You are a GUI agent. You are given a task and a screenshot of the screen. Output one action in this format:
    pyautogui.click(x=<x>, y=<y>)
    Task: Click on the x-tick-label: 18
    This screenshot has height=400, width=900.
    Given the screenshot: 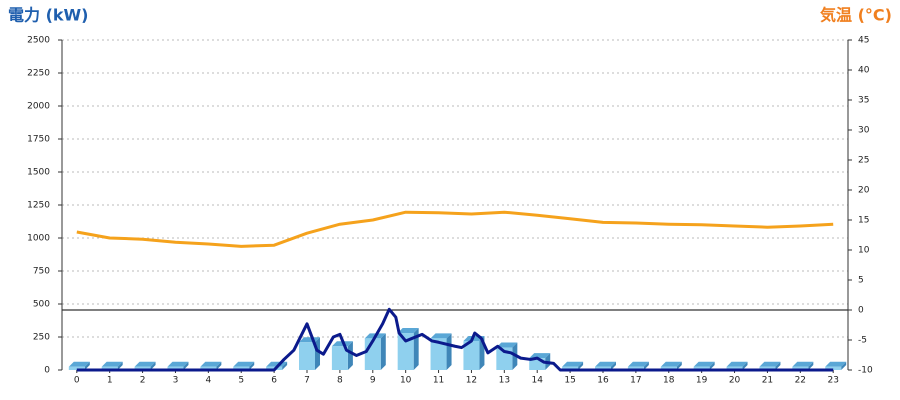 What is the action you would take?
    pyautogui.click(x=669, y=381)
    